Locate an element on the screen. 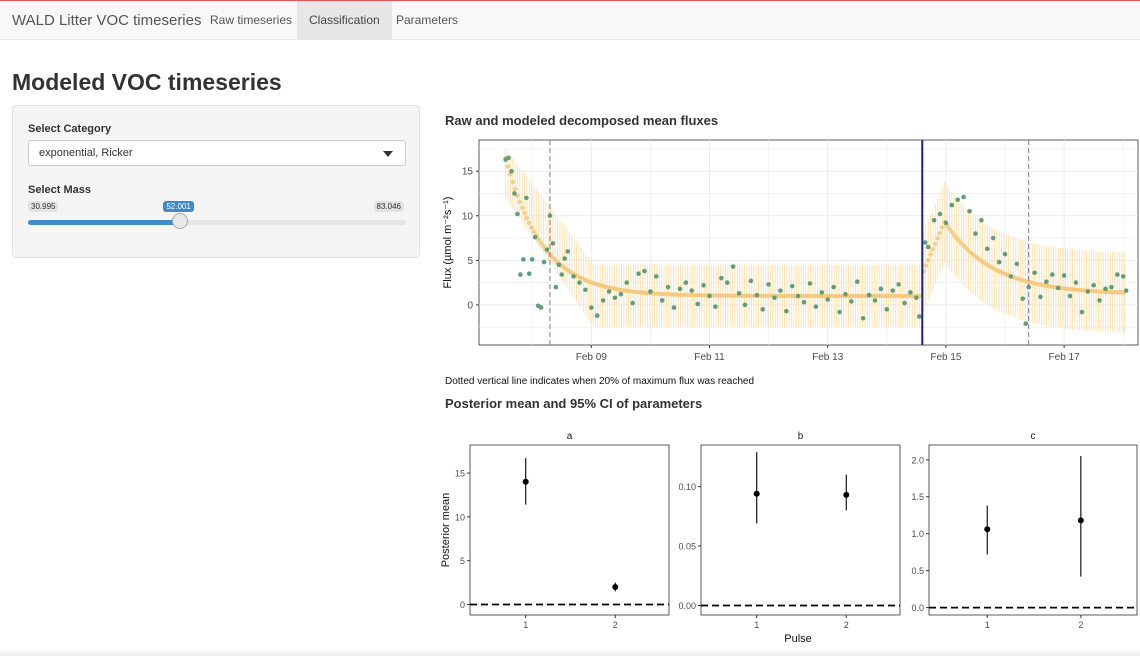  tab-parameters: Parameters is located at coordinates (427, 20).